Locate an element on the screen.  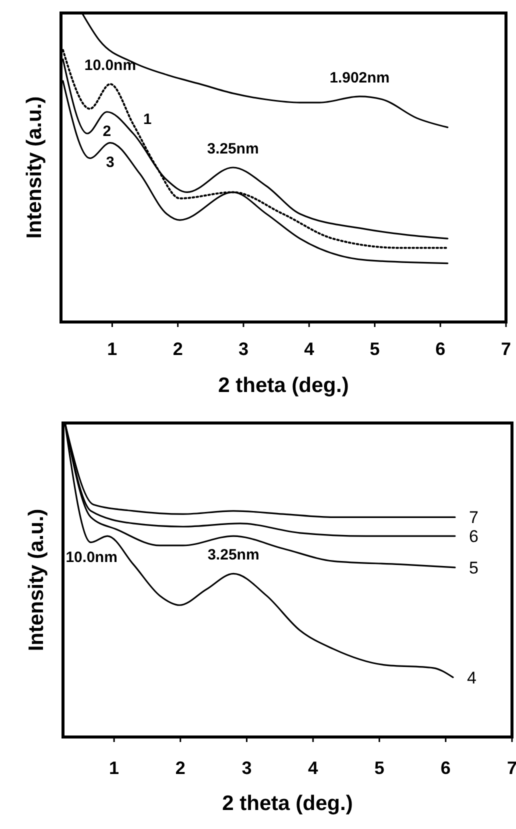
series-label: 7 is located at coordinates (473, 518).